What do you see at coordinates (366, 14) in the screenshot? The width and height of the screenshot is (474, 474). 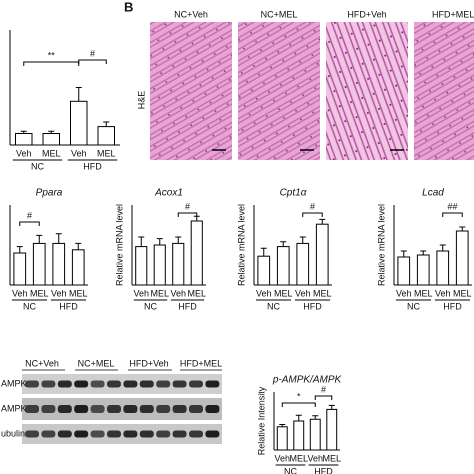 I see `image-label: HFD+Veh` at bounding box center [366, 14].